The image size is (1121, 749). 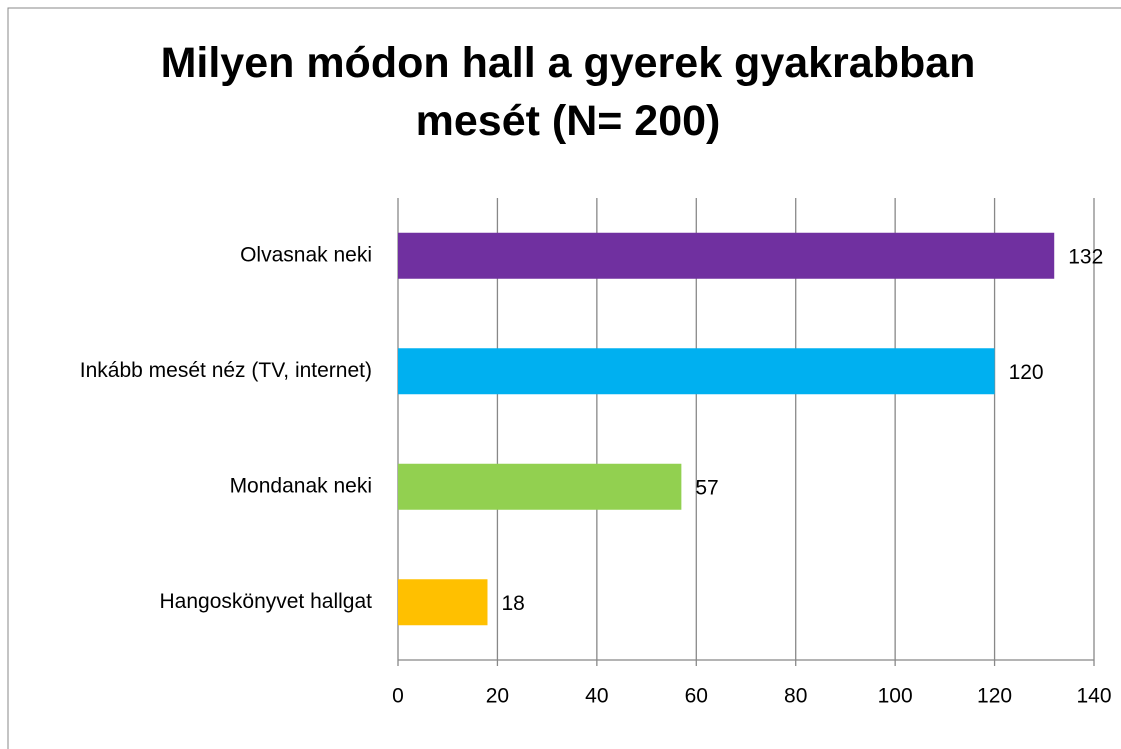 I want to click on x-tick-label: 0, so click(x=398, y=696).